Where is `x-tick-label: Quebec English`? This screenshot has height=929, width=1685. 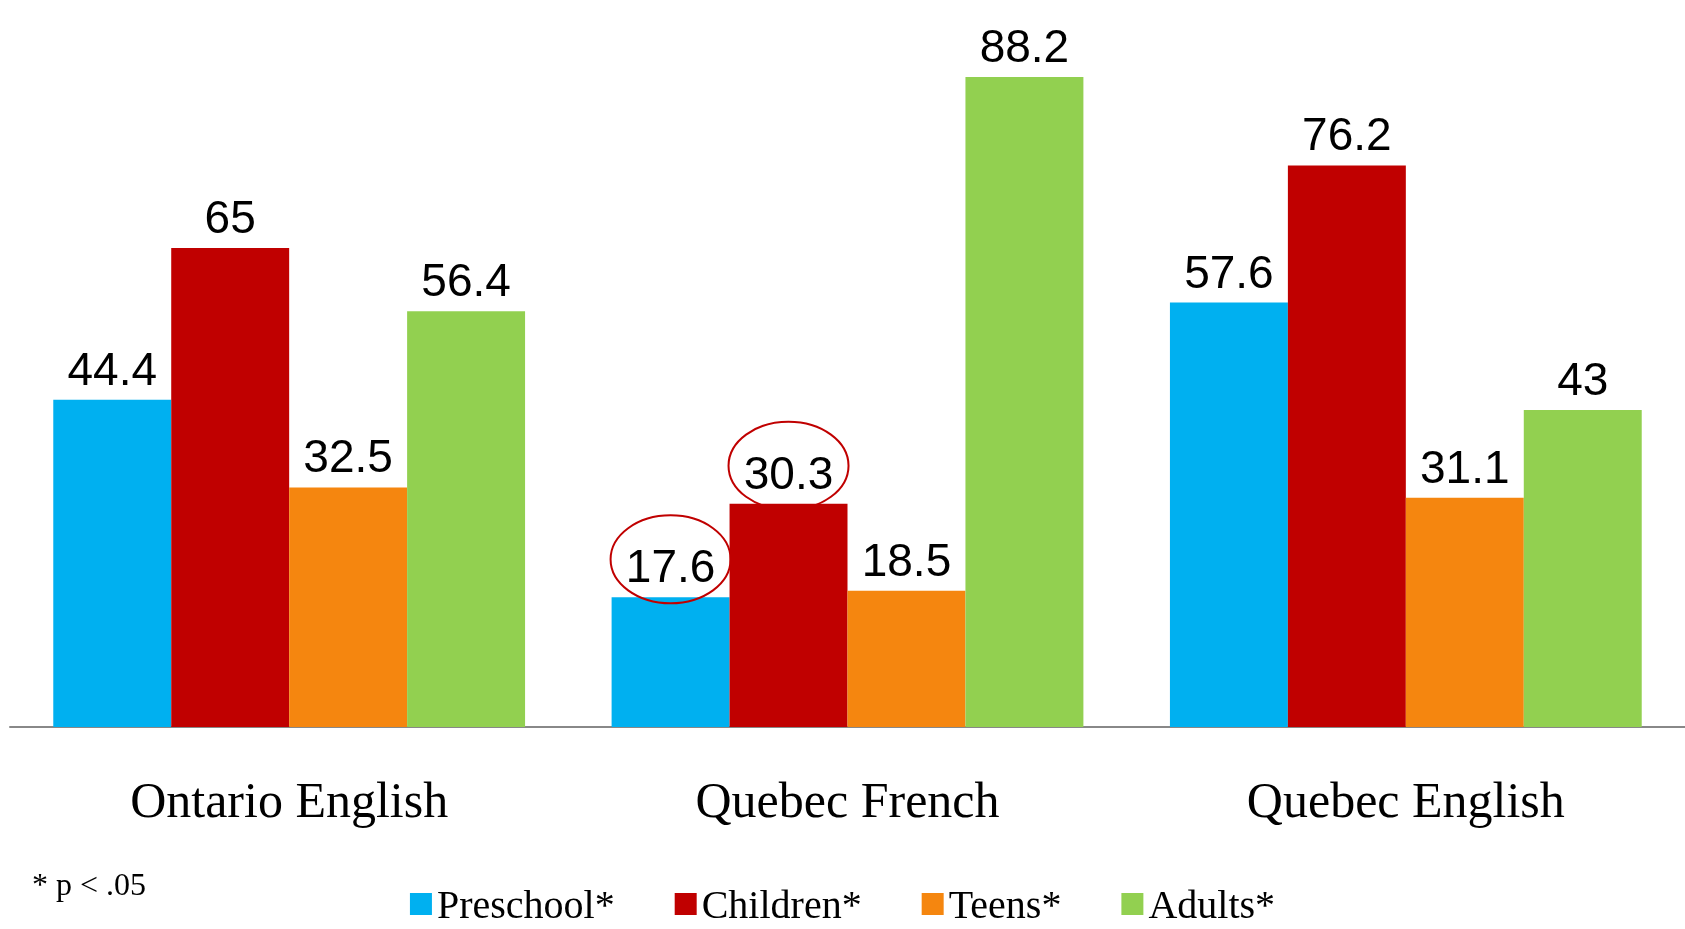
x-tick-label: Quebec English is located at coordinates (1405, 800).